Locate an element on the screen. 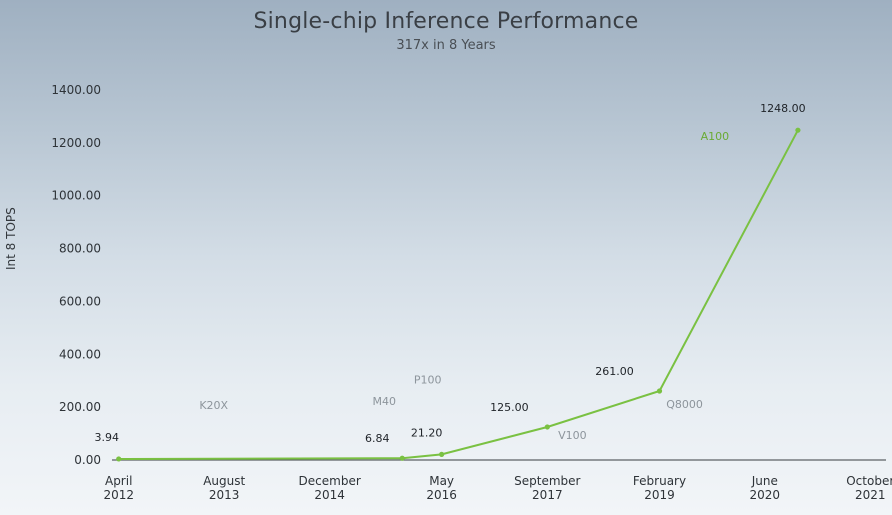  data-label: 3.94 is located at coordinates (106, 437).